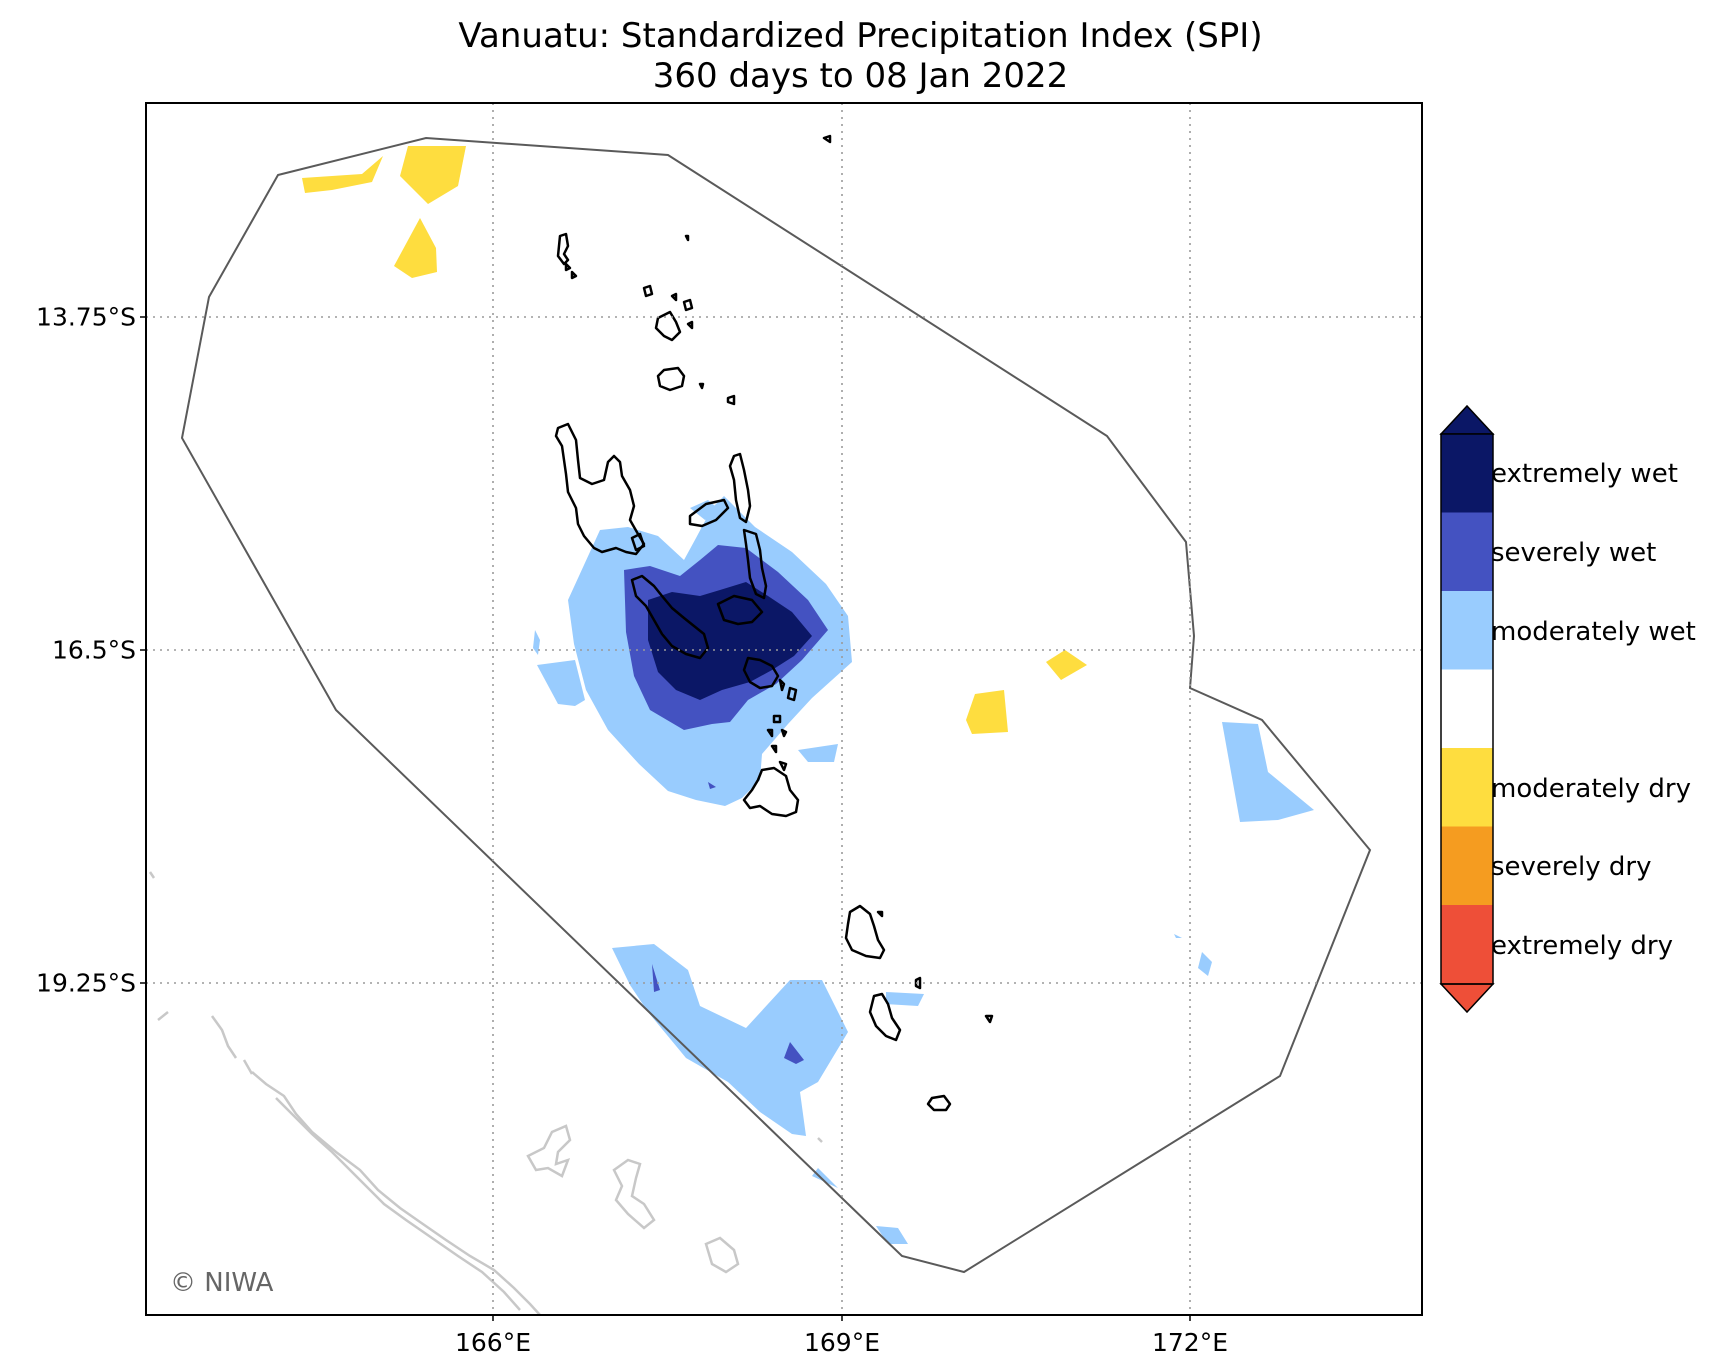  I want to click on lat-label: 19.25°S, so click(86, 983).